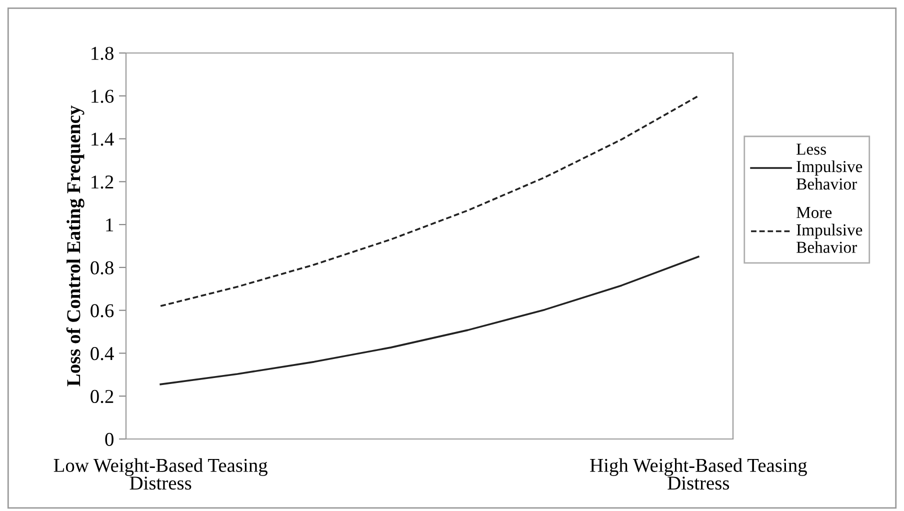 Image resolution: width=904 pixels, height=511 pixels. Describe the element at coordinates (103, 182) in the screenshot. I see `y-tick-label: 1.2` at that location.